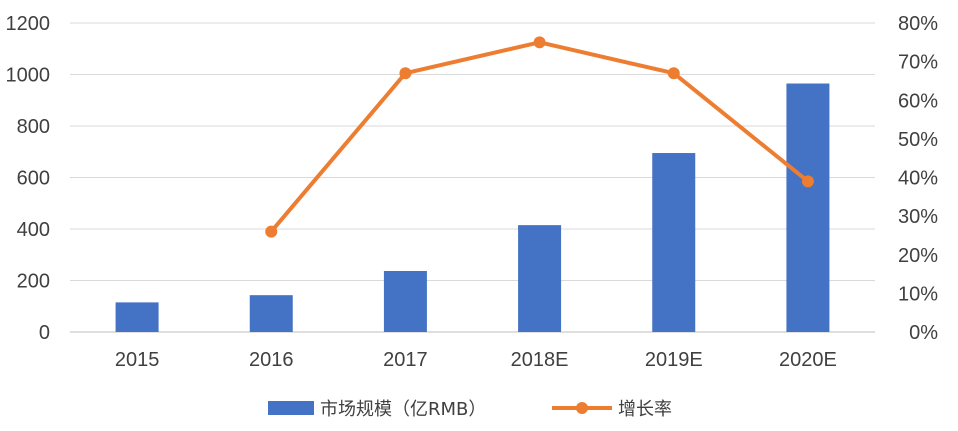 This screenshot has width=958, height=431. I want to click on legend-swatch-bar, so click(291, 408).